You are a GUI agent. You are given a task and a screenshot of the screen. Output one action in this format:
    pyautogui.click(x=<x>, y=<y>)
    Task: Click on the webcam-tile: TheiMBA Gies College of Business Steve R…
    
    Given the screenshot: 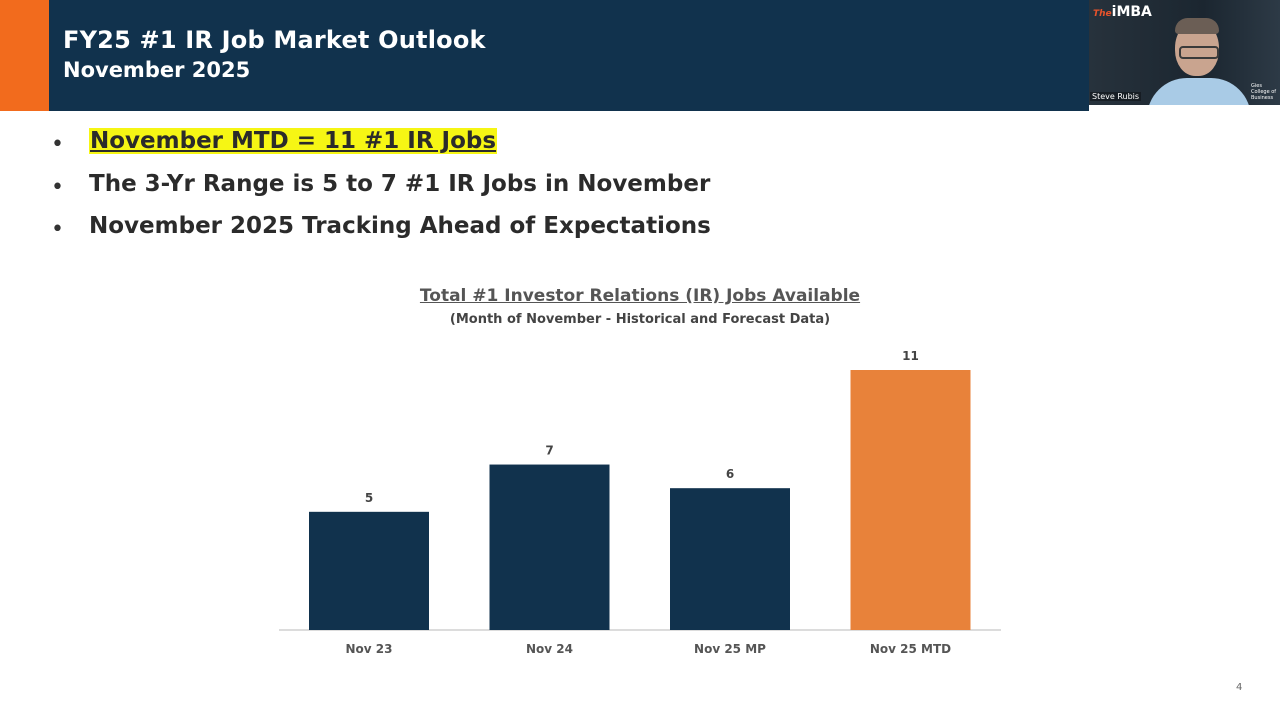 What is the action you would take?
    pyautogui.click(x=1184, y=52)
    